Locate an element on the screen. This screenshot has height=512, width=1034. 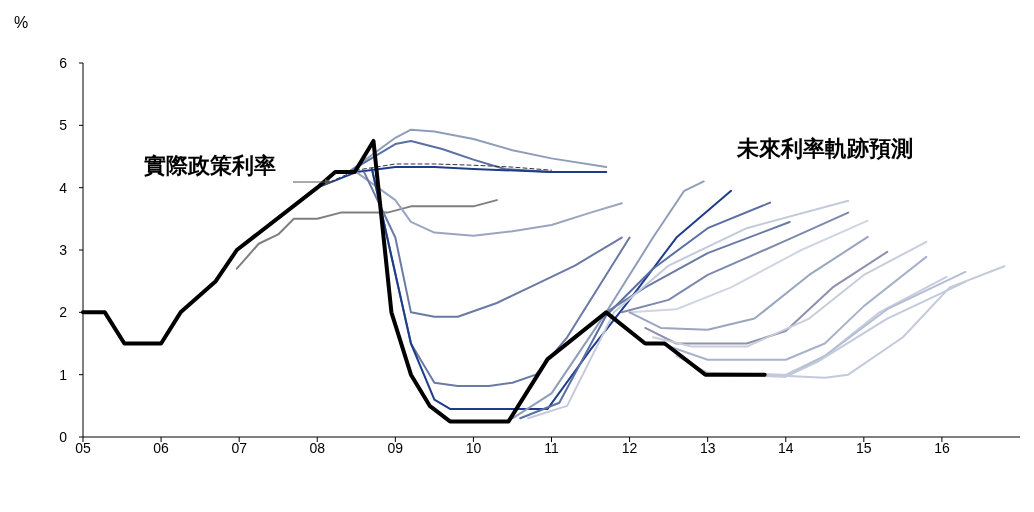
x-tick-label: 05 is located at coordinates (83, 448).